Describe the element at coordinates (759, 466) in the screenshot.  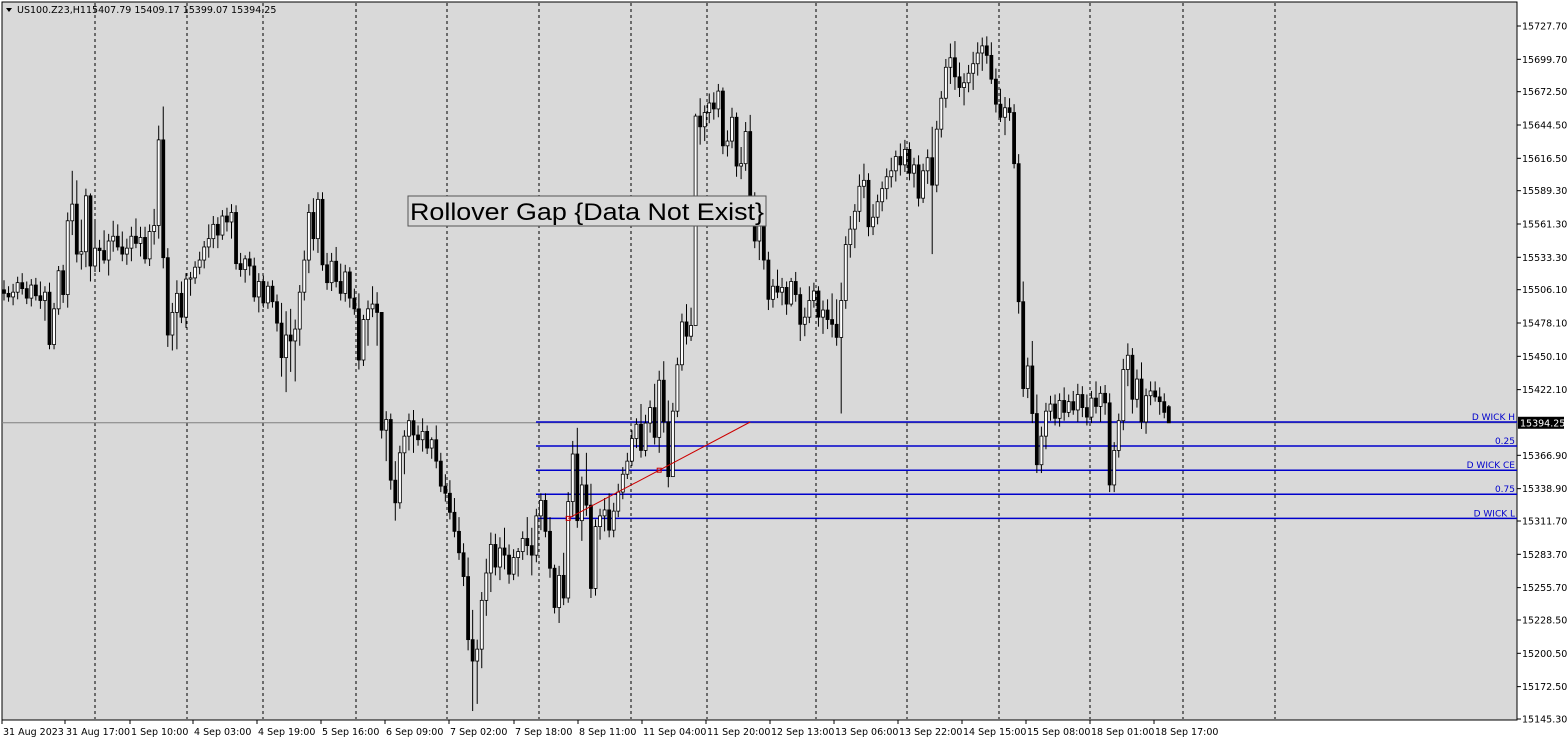
I see `level-lines: D WICK H 0.25 D WICK CE 0.75 D WICK L` at that location.